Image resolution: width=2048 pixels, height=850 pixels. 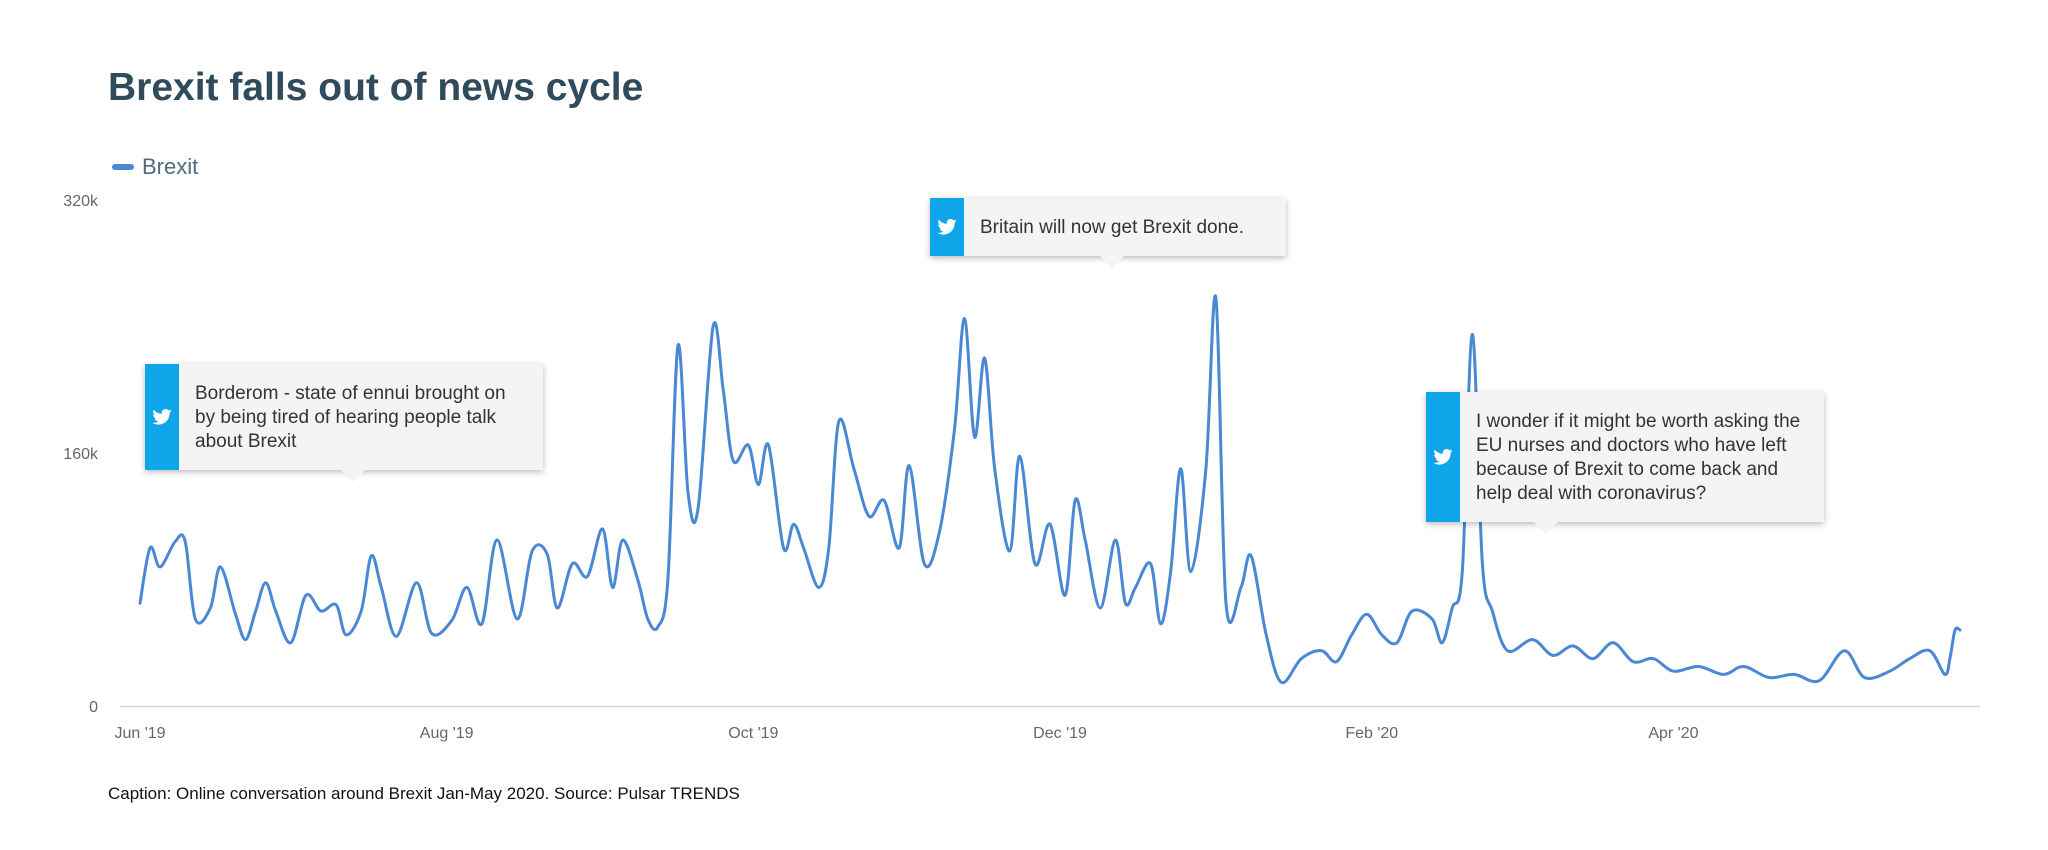 I want to click on x-tick-label: Dec '19, so click(x=1060, y=733).